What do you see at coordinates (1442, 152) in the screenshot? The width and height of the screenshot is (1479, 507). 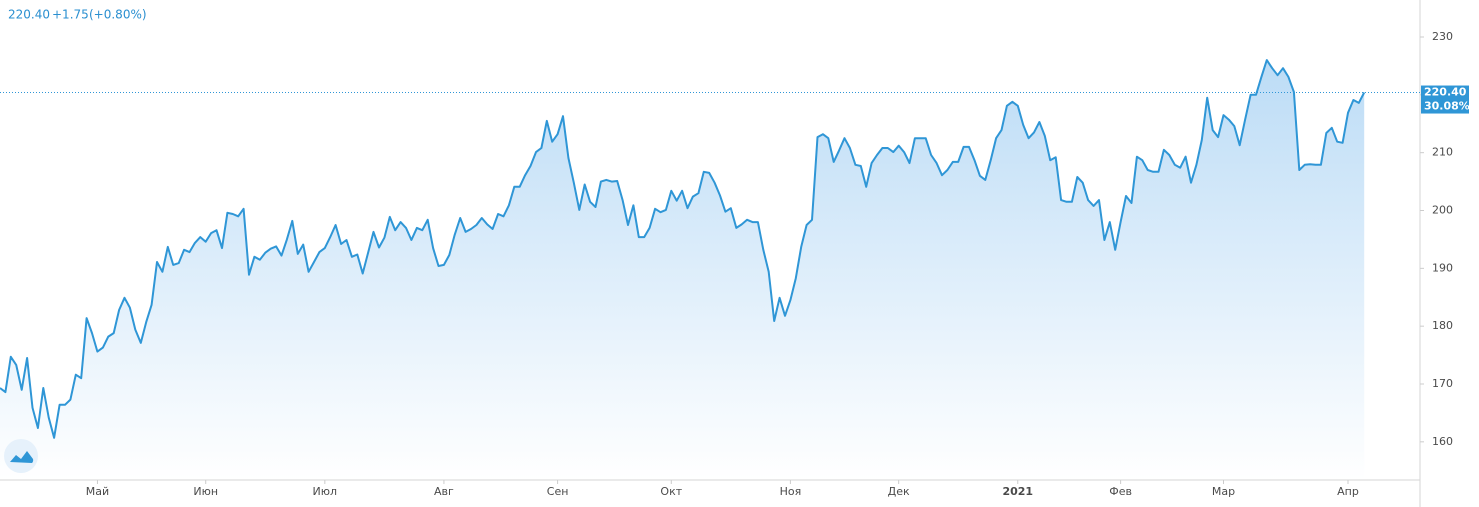 I see `y-tick-label: 210` at bounding box center [1442, 152].